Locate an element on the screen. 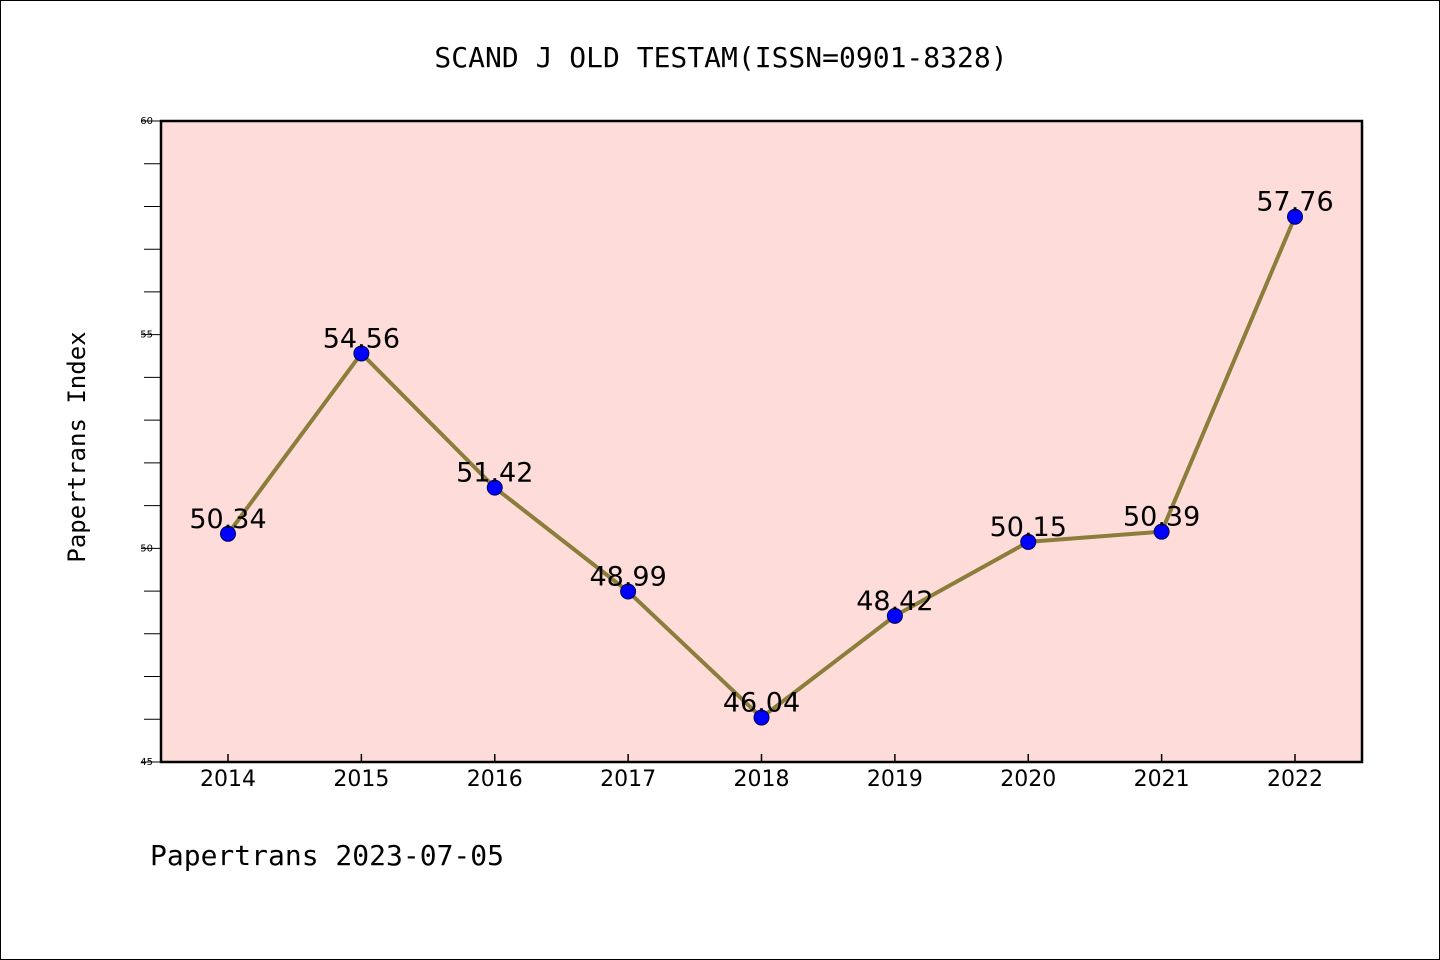 This screenshot has height=960, width=1440. x-tick-label: 2016 is located at coordinates (495, 779).